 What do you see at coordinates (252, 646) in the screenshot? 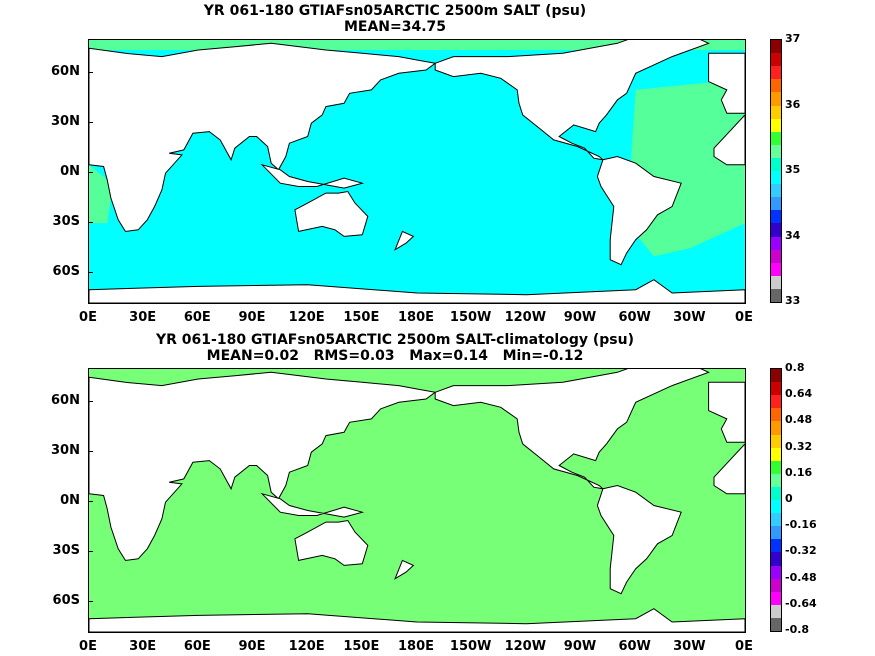
I see `x-tick-label: 90E` at bounding box center [252, 646].